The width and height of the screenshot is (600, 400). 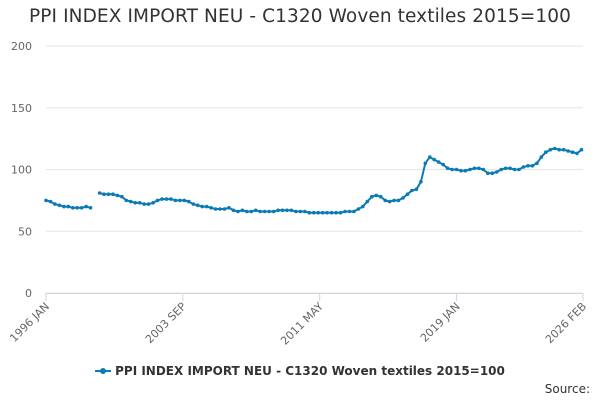 I want to click on series-line, so click(x=340, y=180).